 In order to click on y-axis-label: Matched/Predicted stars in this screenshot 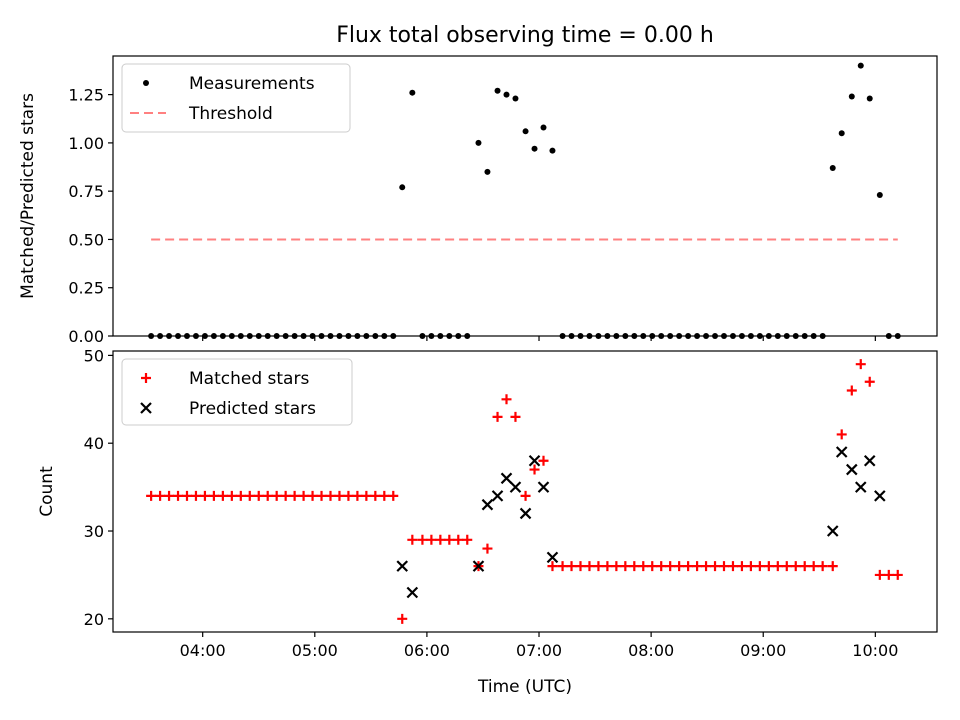, I will do `click(28, 196)`.